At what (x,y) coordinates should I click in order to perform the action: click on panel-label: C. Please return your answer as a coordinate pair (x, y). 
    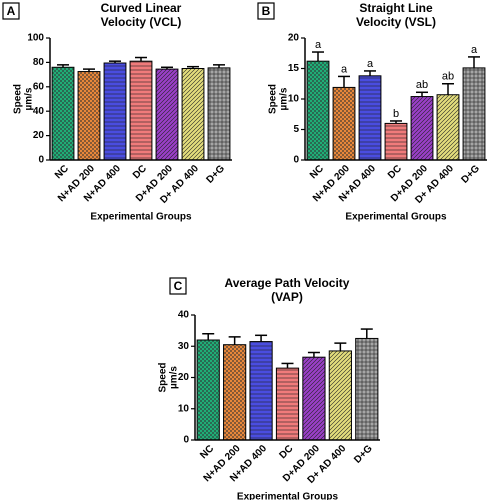
    Looking at the image, I should click on (178, 286).